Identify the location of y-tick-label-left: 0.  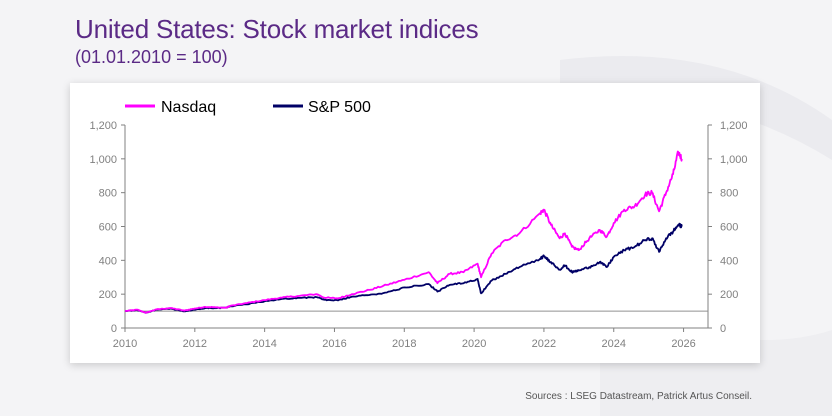
(114, 329).